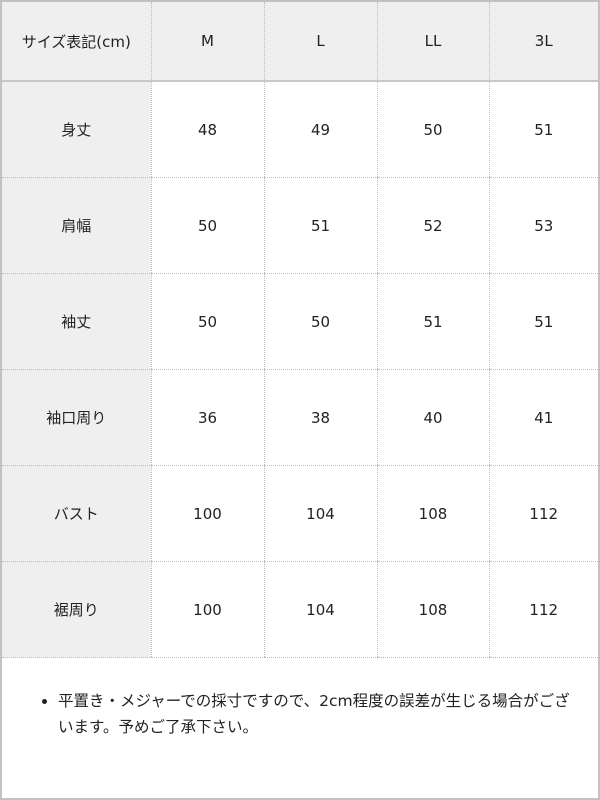 Image resolution: width=600 pixels, height=800 pixels. What do you see at coordinates (76, 609) in the screenshot?
I see `row-label: 裾周り` at bounding box center [76, 609].